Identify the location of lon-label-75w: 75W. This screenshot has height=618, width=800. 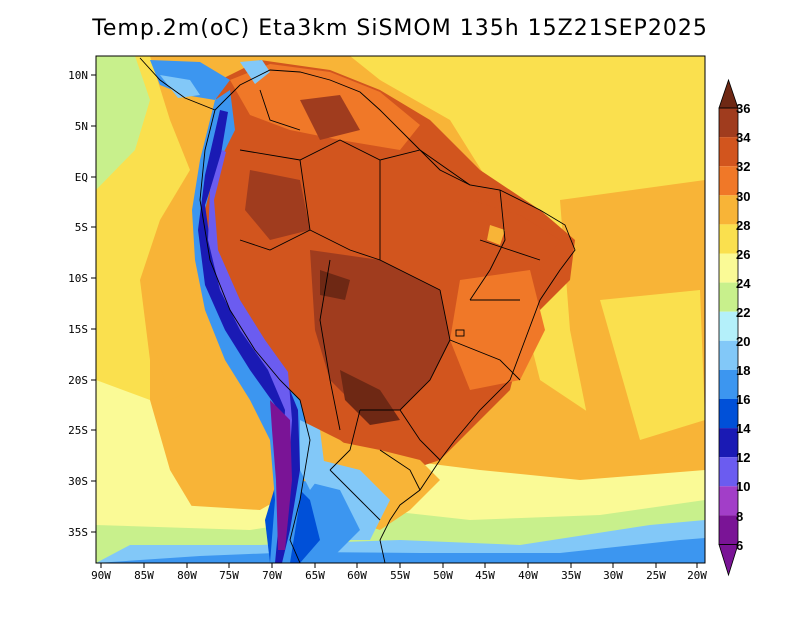
(229, 575).